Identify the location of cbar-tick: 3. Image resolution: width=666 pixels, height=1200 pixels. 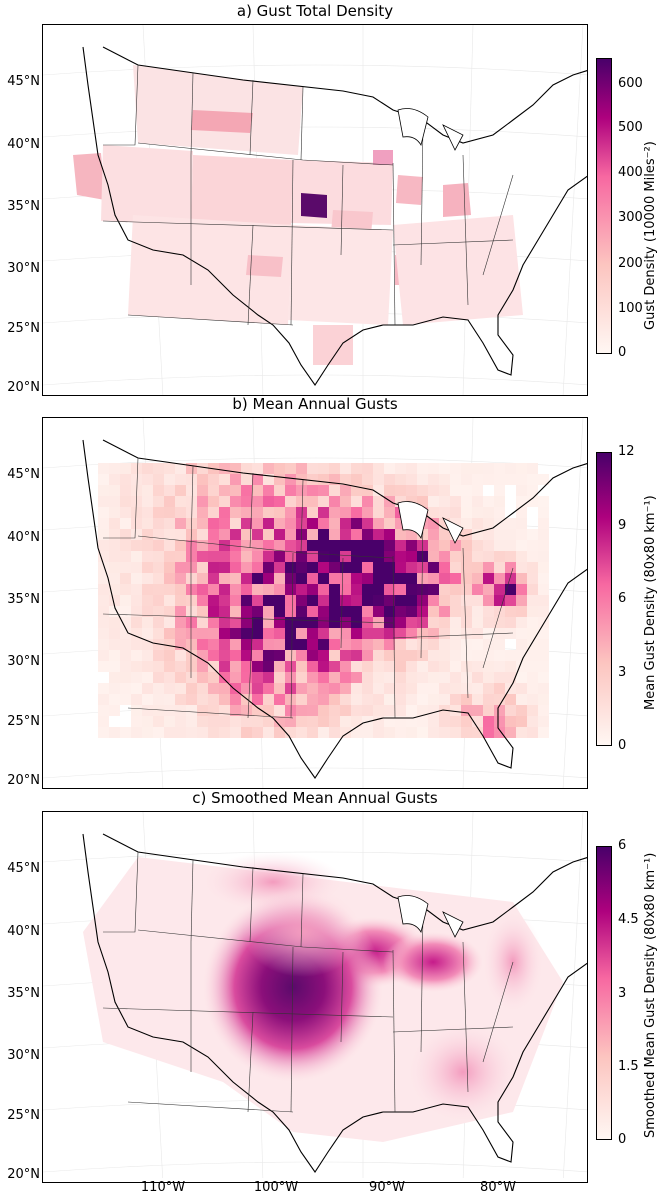
(622, 993).